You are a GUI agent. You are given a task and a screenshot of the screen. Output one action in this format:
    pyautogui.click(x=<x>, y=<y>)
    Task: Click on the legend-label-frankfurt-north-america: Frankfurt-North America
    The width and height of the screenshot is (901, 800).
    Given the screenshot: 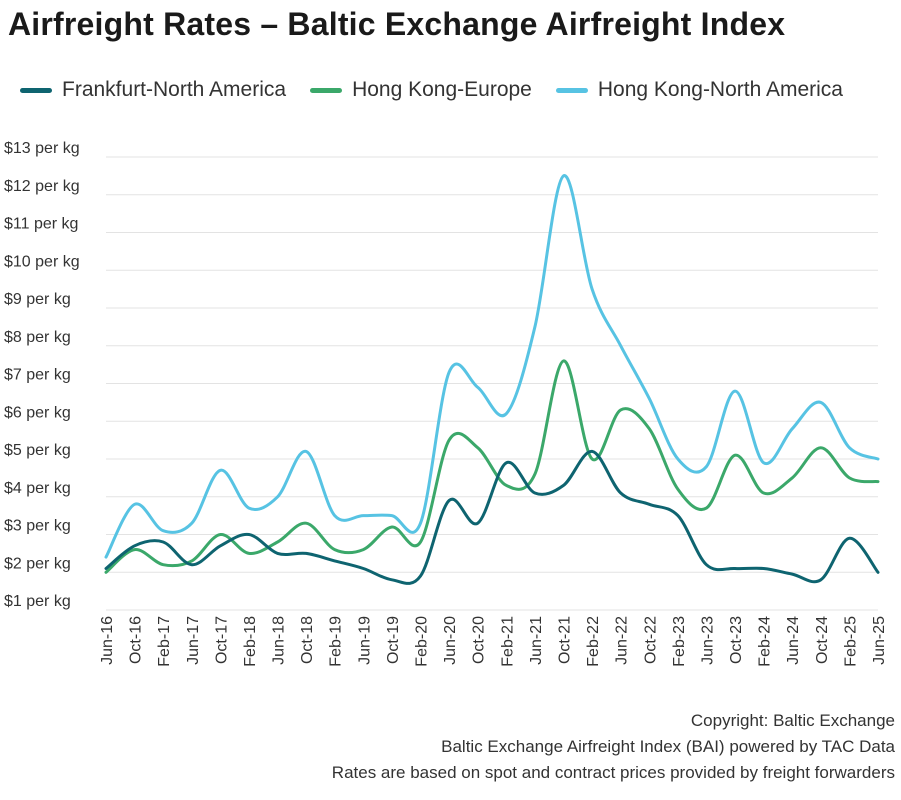 What is the action you would take?
    pyautogui.click(x=174, y=89)
    